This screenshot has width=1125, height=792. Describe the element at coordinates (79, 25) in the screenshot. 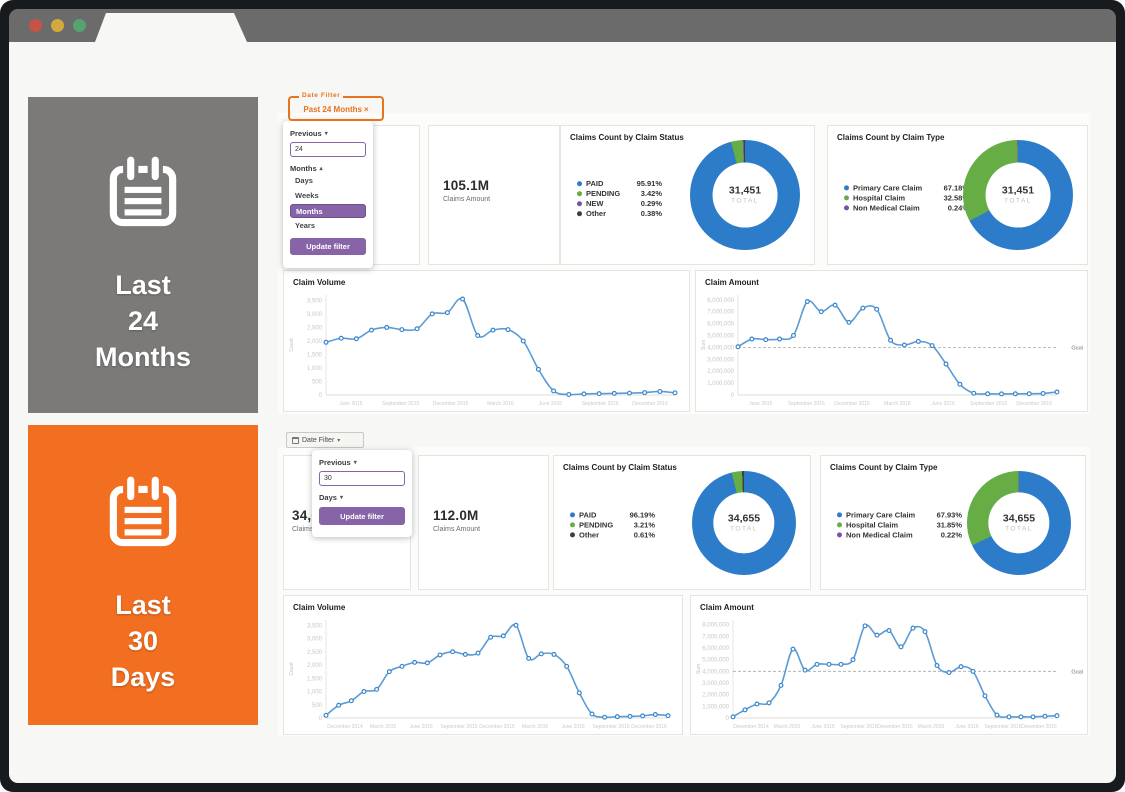

I see `maximize-window-button` at that location.